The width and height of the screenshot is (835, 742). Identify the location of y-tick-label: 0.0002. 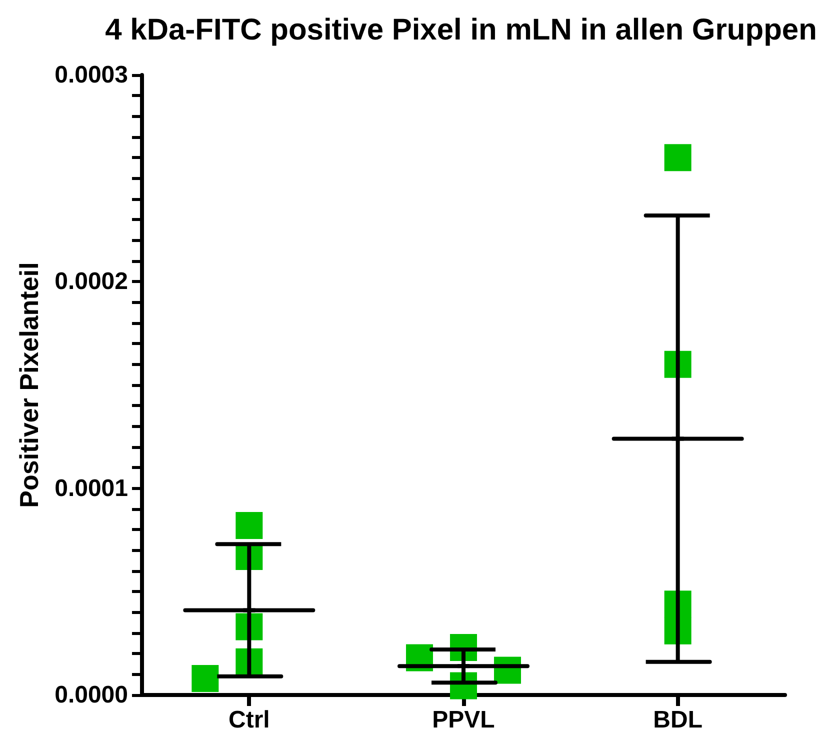
(91, 282).